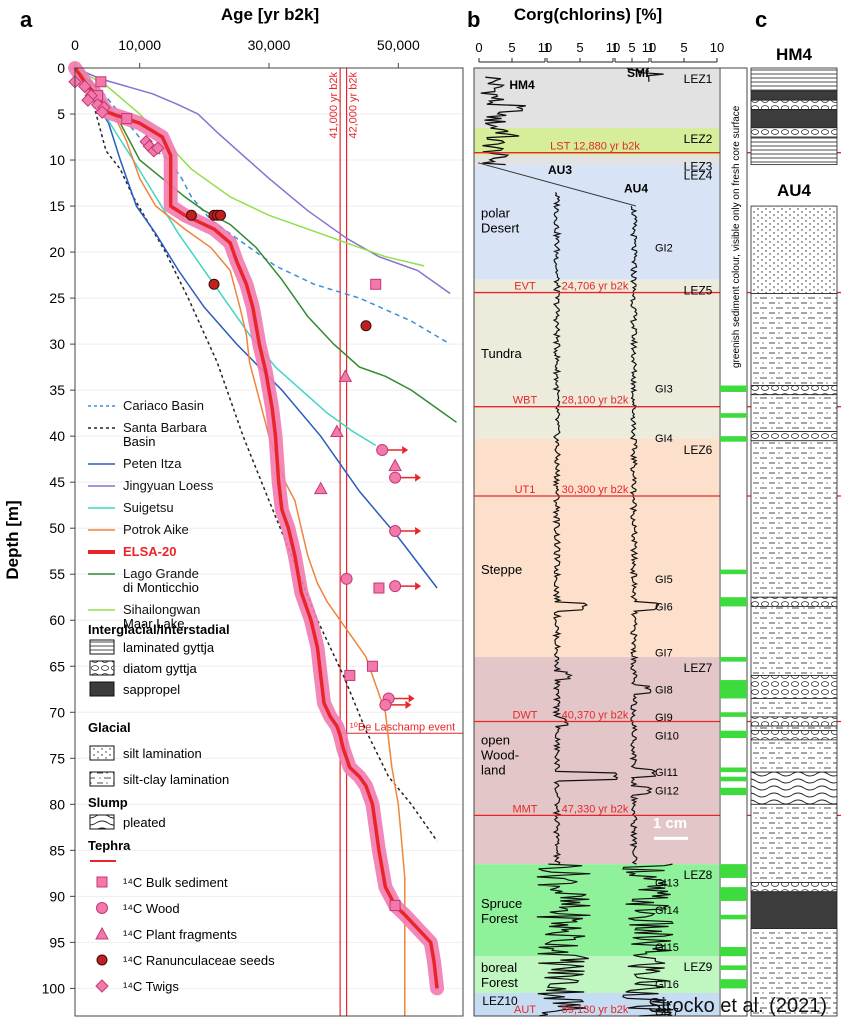  Describe the element at coordinates (61, 68) in the screenshot. I see `y-tick-label: 0` at that location.